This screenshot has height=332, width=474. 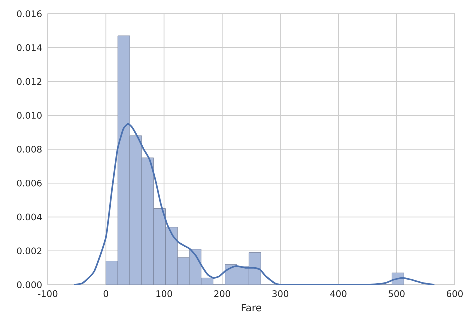 I want to click on y-tick-label: 0.014, so click(x=29, y=48).